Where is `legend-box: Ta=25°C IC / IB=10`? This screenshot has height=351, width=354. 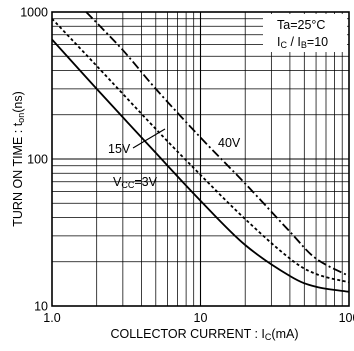
legend-box: Ta=25°C IC / IB=10 is located at coordinates (305, 33).